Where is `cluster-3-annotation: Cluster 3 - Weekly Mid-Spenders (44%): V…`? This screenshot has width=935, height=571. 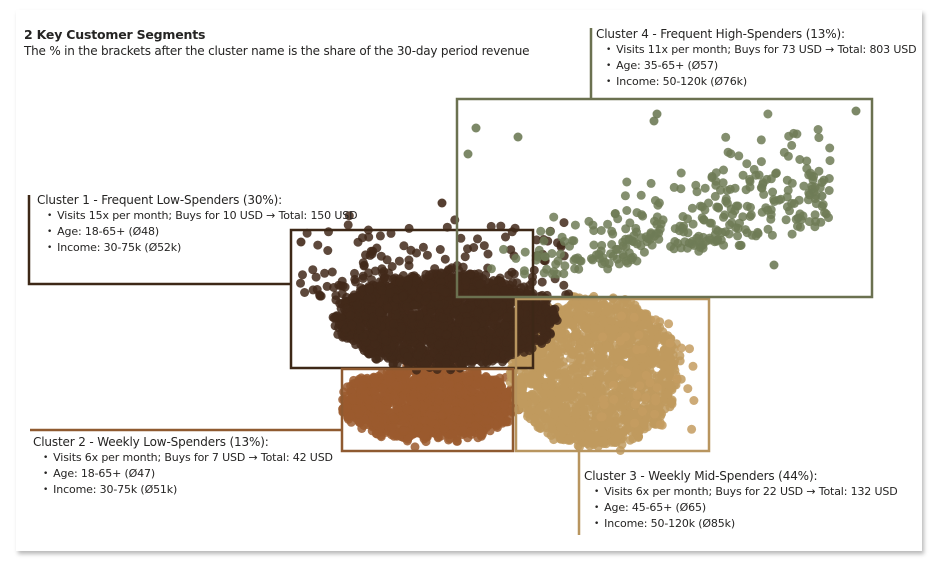 cluster-3-annotation: Cluster 3 - Weekly Mid-Spenders (44%): V… is located at coordinates (741, 500).